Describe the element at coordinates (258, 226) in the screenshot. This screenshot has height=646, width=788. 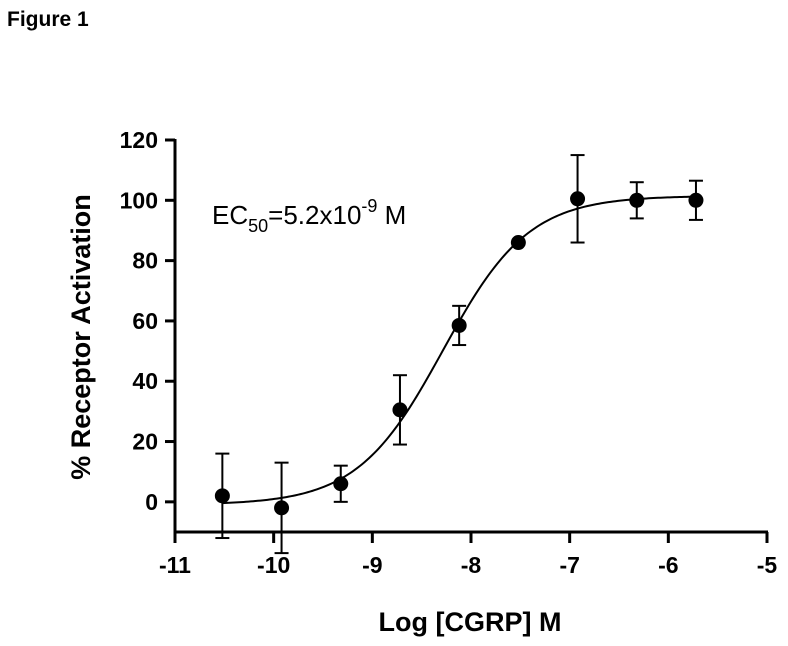
I see `ec50-subscript: 50` at that location.